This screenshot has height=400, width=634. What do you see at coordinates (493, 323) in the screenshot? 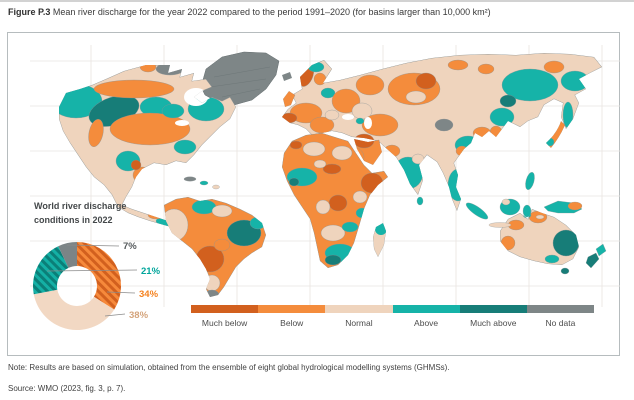
I see `legend-label-much-above: Much above` at bounding box center [493, 323].